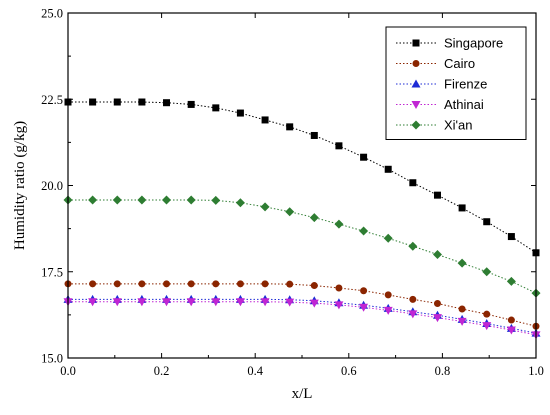 This screenshot has width=550, height=415. I want to click on series-athinai, so click(302, 319).